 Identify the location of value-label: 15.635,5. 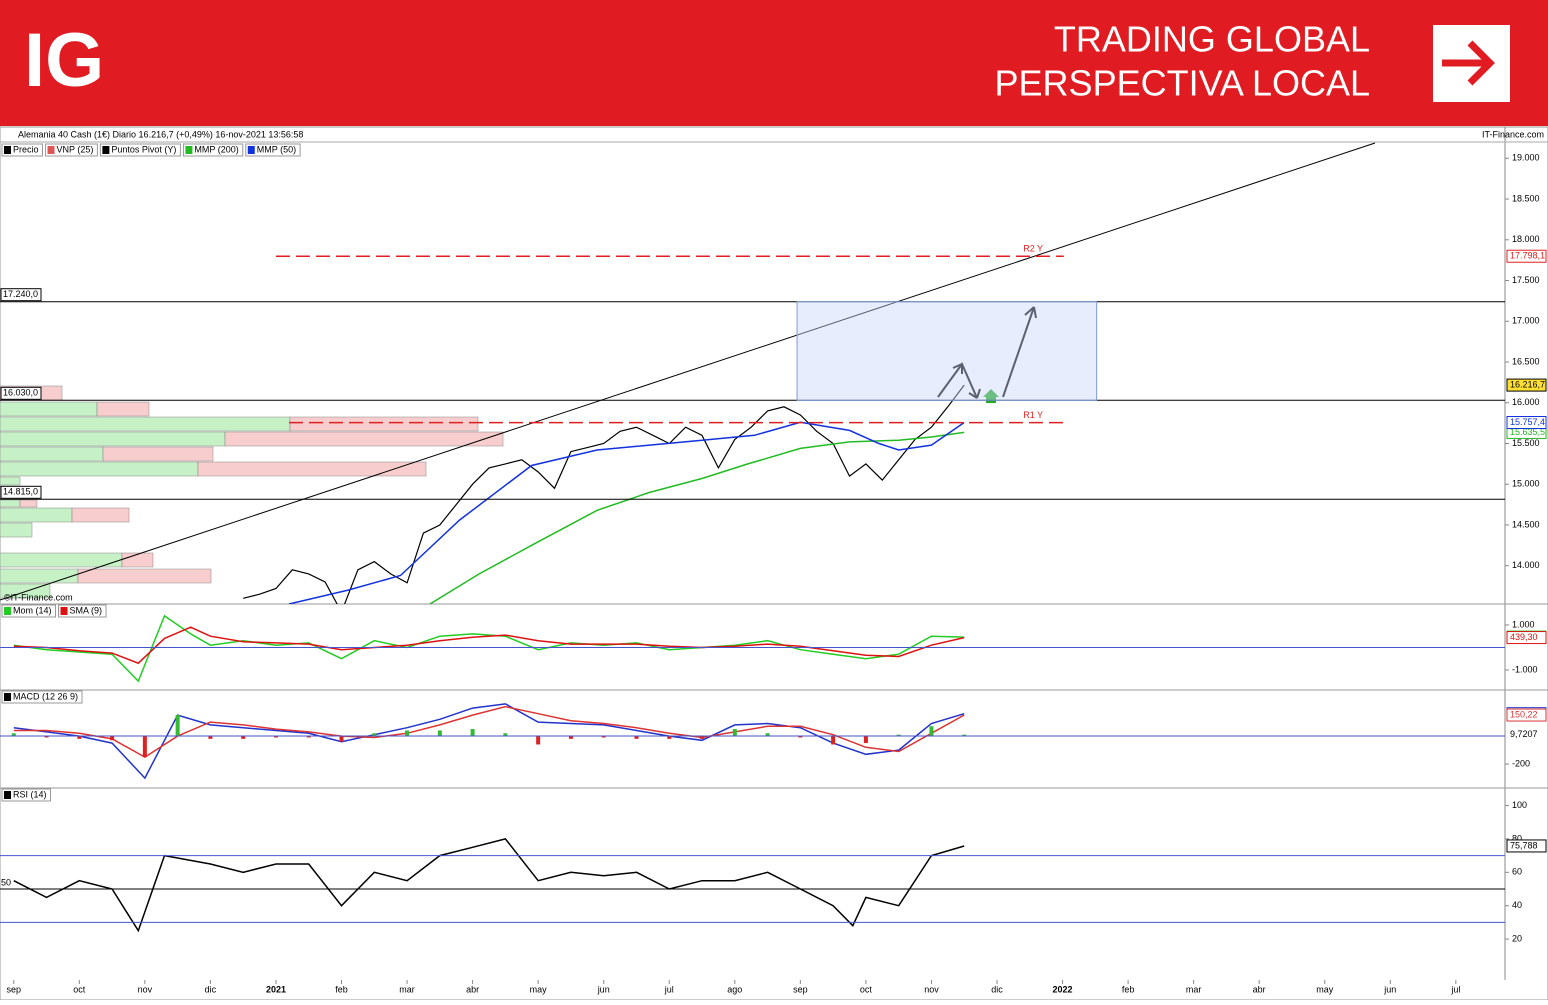
(1527, 432).